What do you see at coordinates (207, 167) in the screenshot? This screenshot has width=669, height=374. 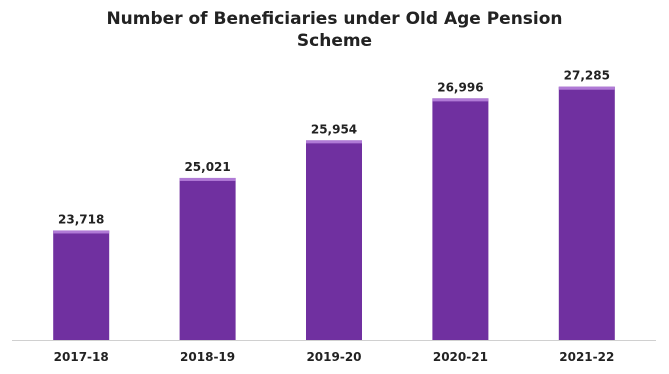 I see `data-label: 25,021` at bounding box center [207, 167].